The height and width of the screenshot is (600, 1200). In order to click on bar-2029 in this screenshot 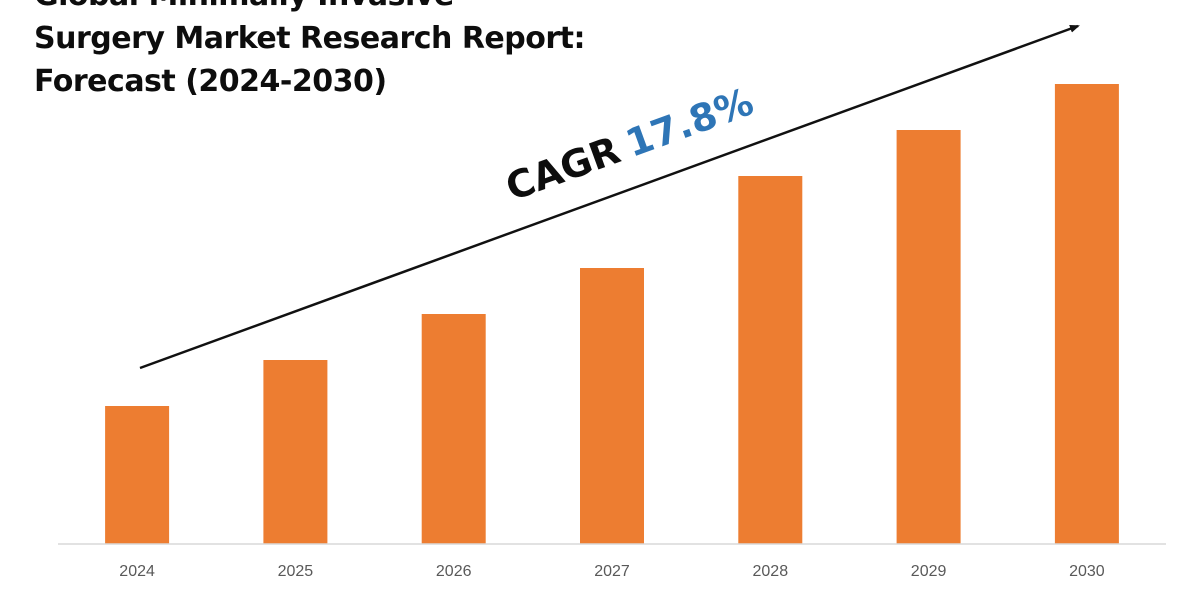, I will do `click(928, 337)`.